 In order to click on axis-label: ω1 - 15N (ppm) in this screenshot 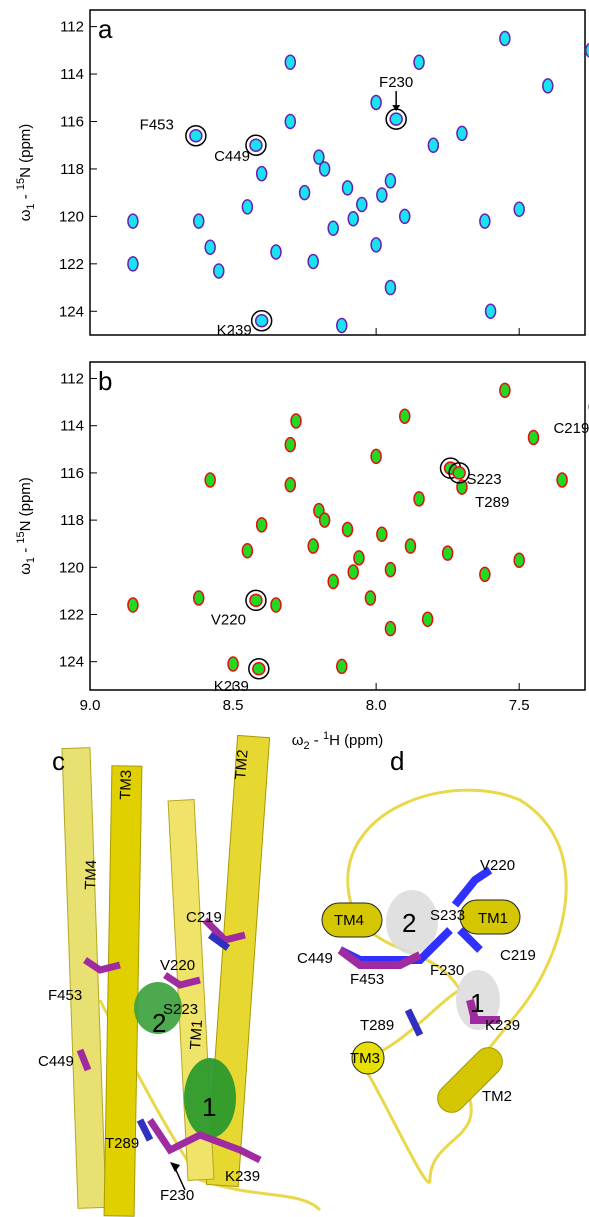, I will do `click(26, 526)`.